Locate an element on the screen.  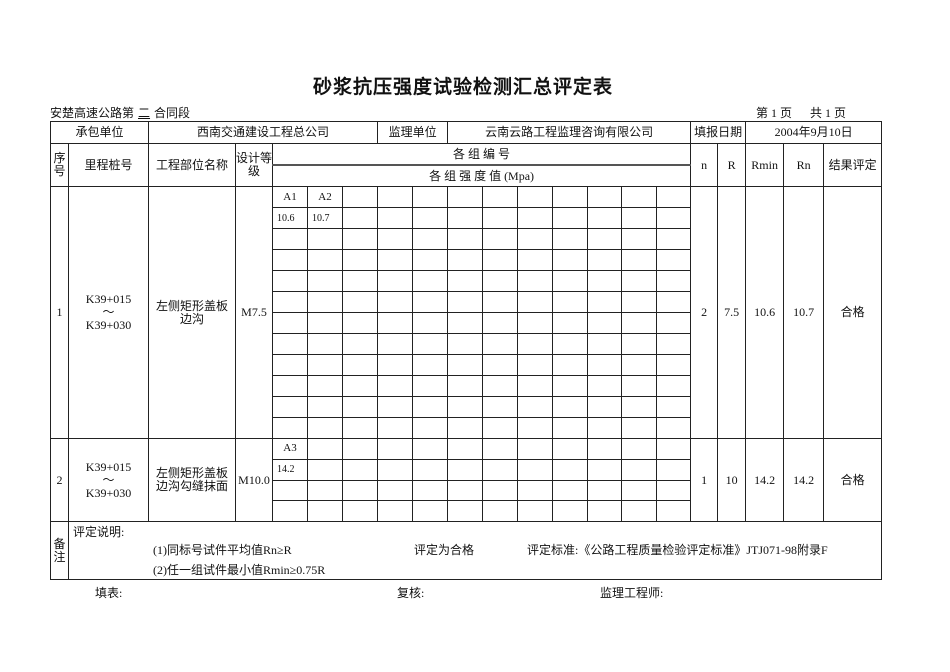
group-id-cell: A3 is located at coordinates (290, 449).